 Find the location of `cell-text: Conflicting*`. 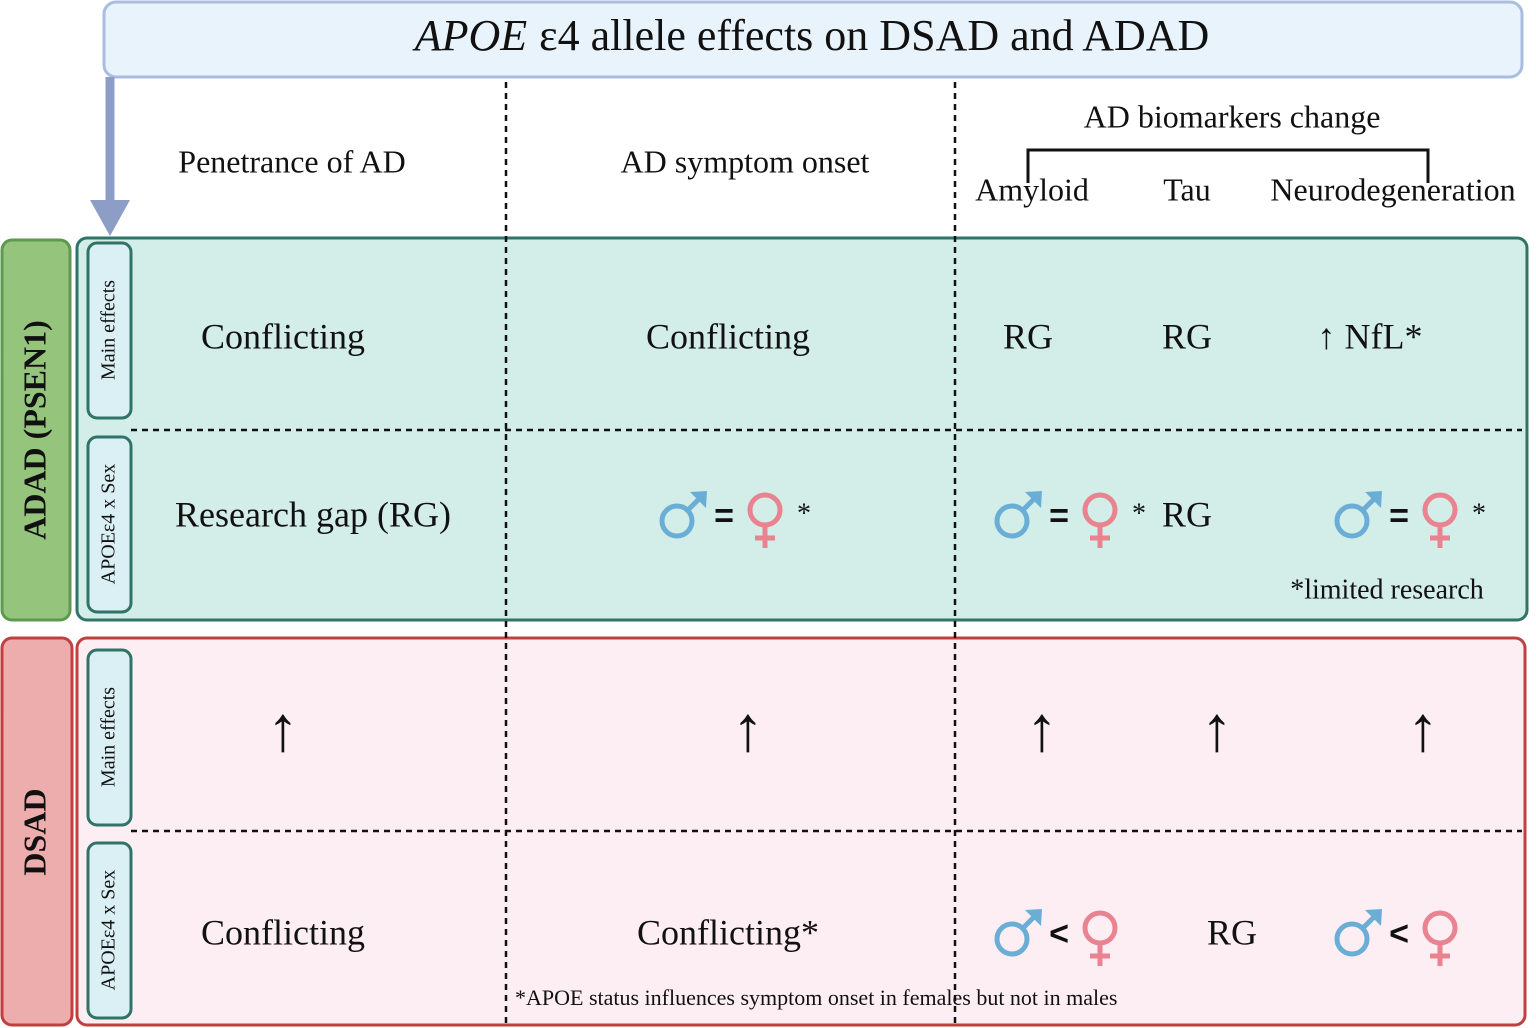

cell-text: Conflicting* is located at coordinates (728, 932).